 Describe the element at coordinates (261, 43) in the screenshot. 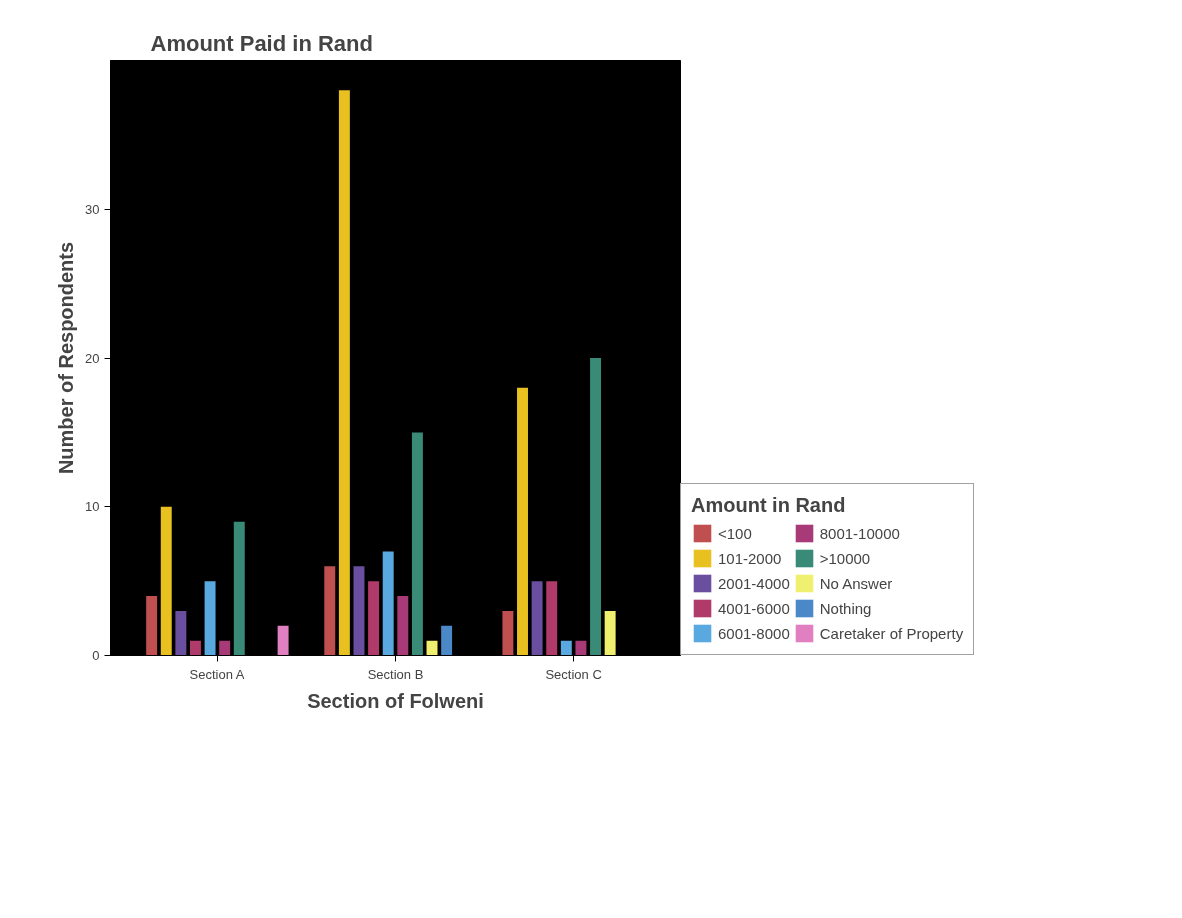

I see `chart-title: Amount Paid in Rand` at that location.